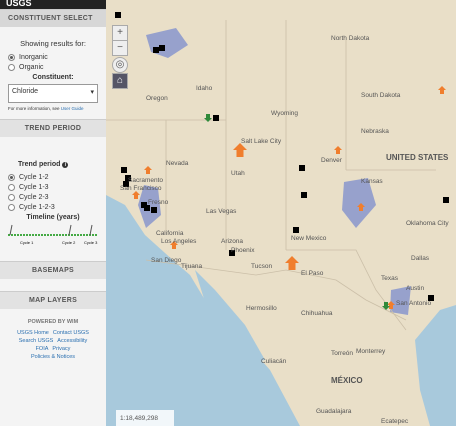 This screenshot has width=456, height=426. I want to click on map-label: Los Angeles, so click(179, 241).